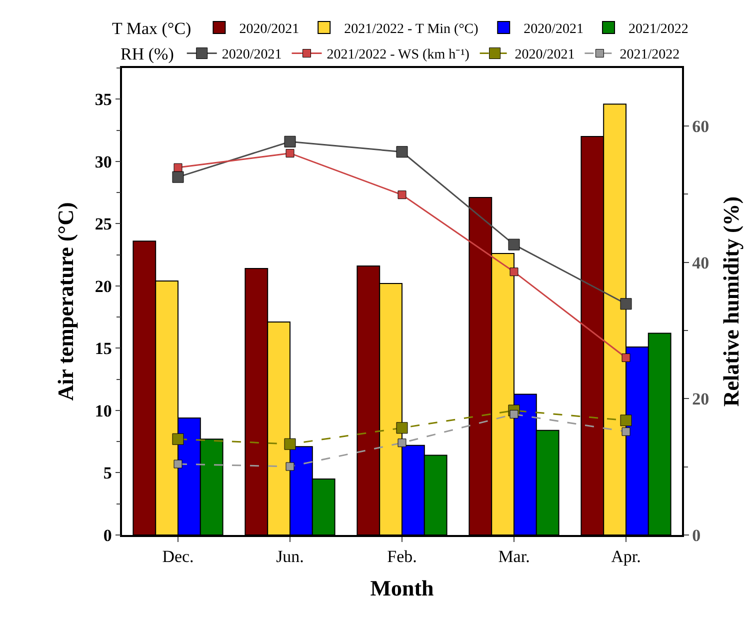  I want to click on legend-label: 2021/2022 - WS (km h⁻¹), so click(398, 55).